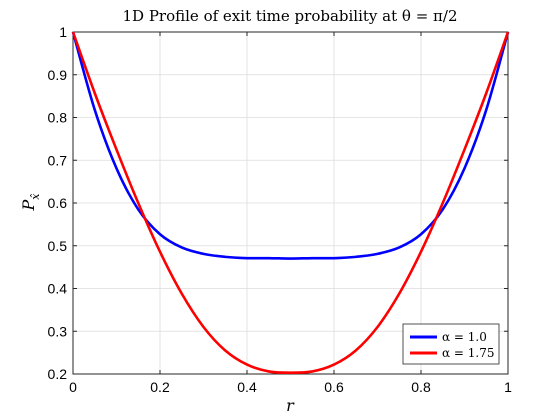 The width and height of the screenshot is (560, 420). I want to click on x-tick-label-2: 0.4, so click(247, 387).